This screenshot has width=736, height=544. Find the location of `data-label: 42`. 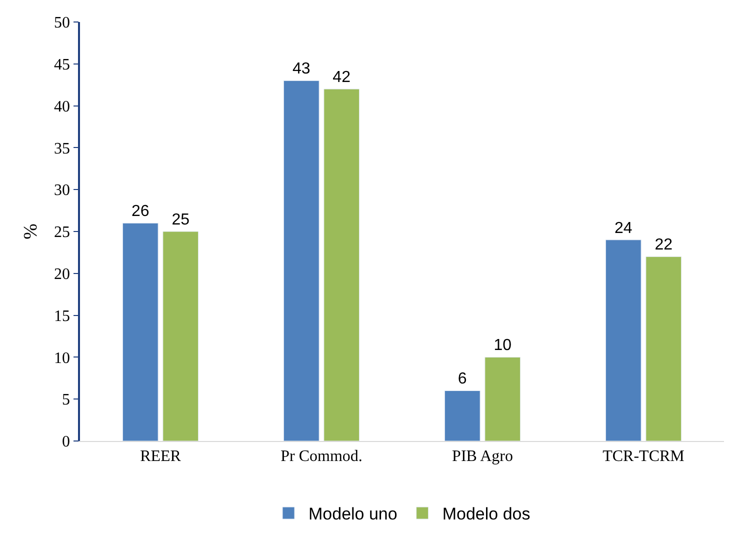

data-label: 42 is located at coordinates (341, 77).